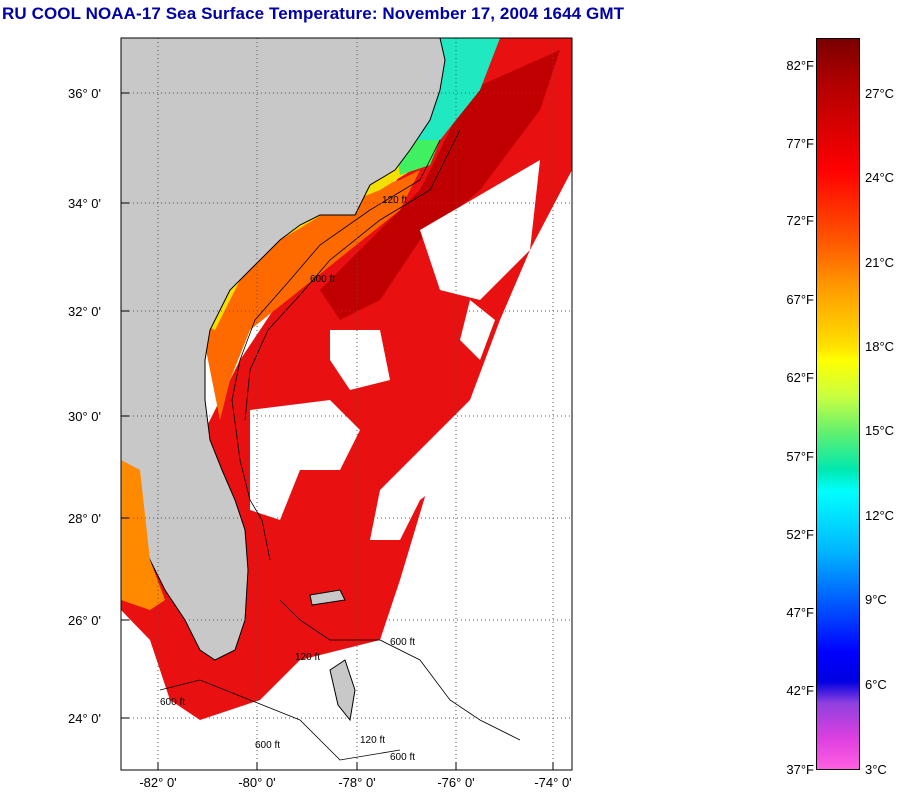 This screenshot has width=905, height=793. I want to click on fahrenheit-label: 67°F, so click(800, 299).